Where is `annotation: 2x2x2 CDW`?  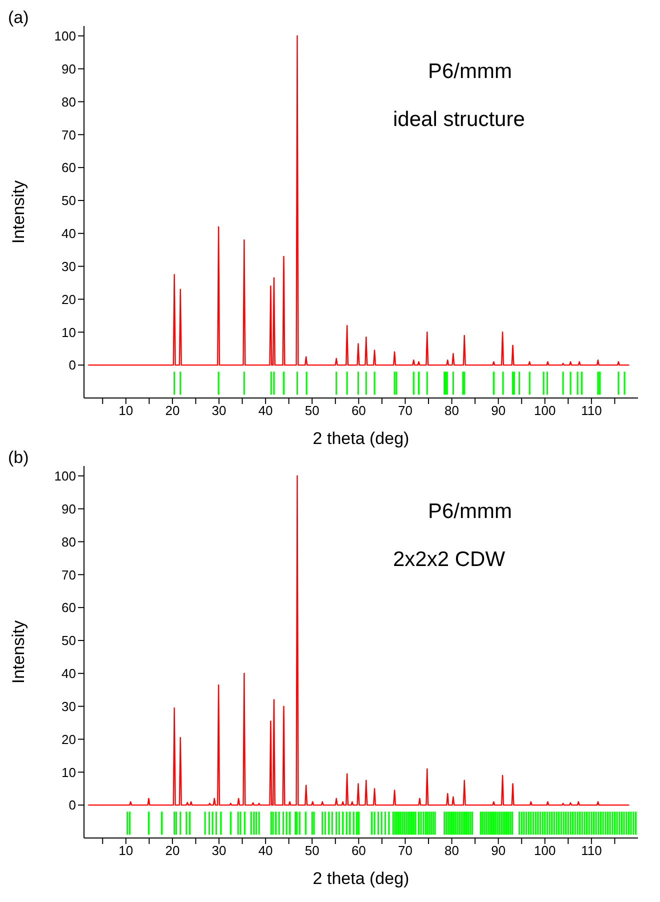 annotation: 2x2x2 CDW is located at coordinates (449, 560).